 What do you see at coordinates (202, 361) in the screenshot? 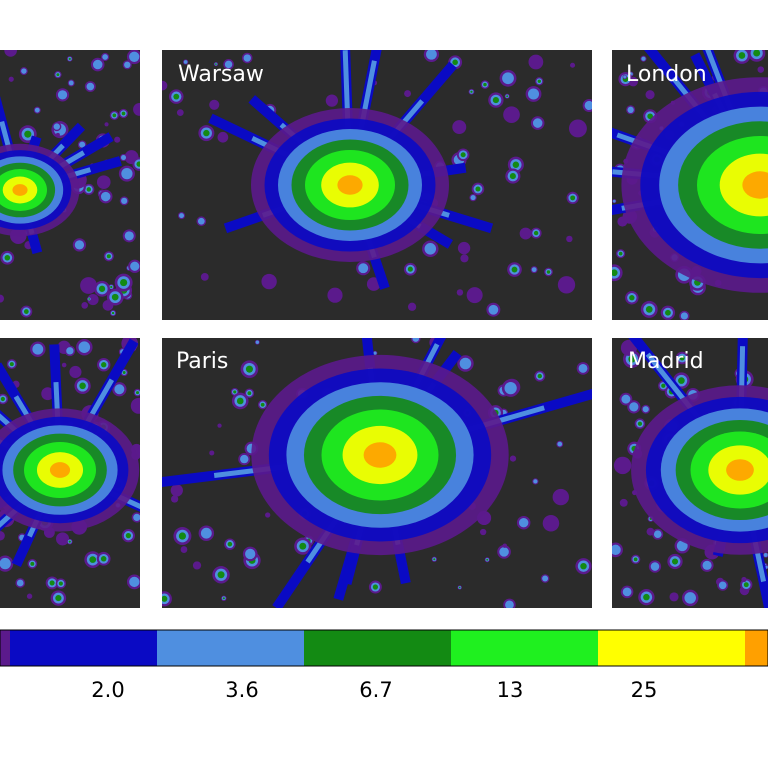
I see `city-label: Paris` at bounding box center [202, 361].